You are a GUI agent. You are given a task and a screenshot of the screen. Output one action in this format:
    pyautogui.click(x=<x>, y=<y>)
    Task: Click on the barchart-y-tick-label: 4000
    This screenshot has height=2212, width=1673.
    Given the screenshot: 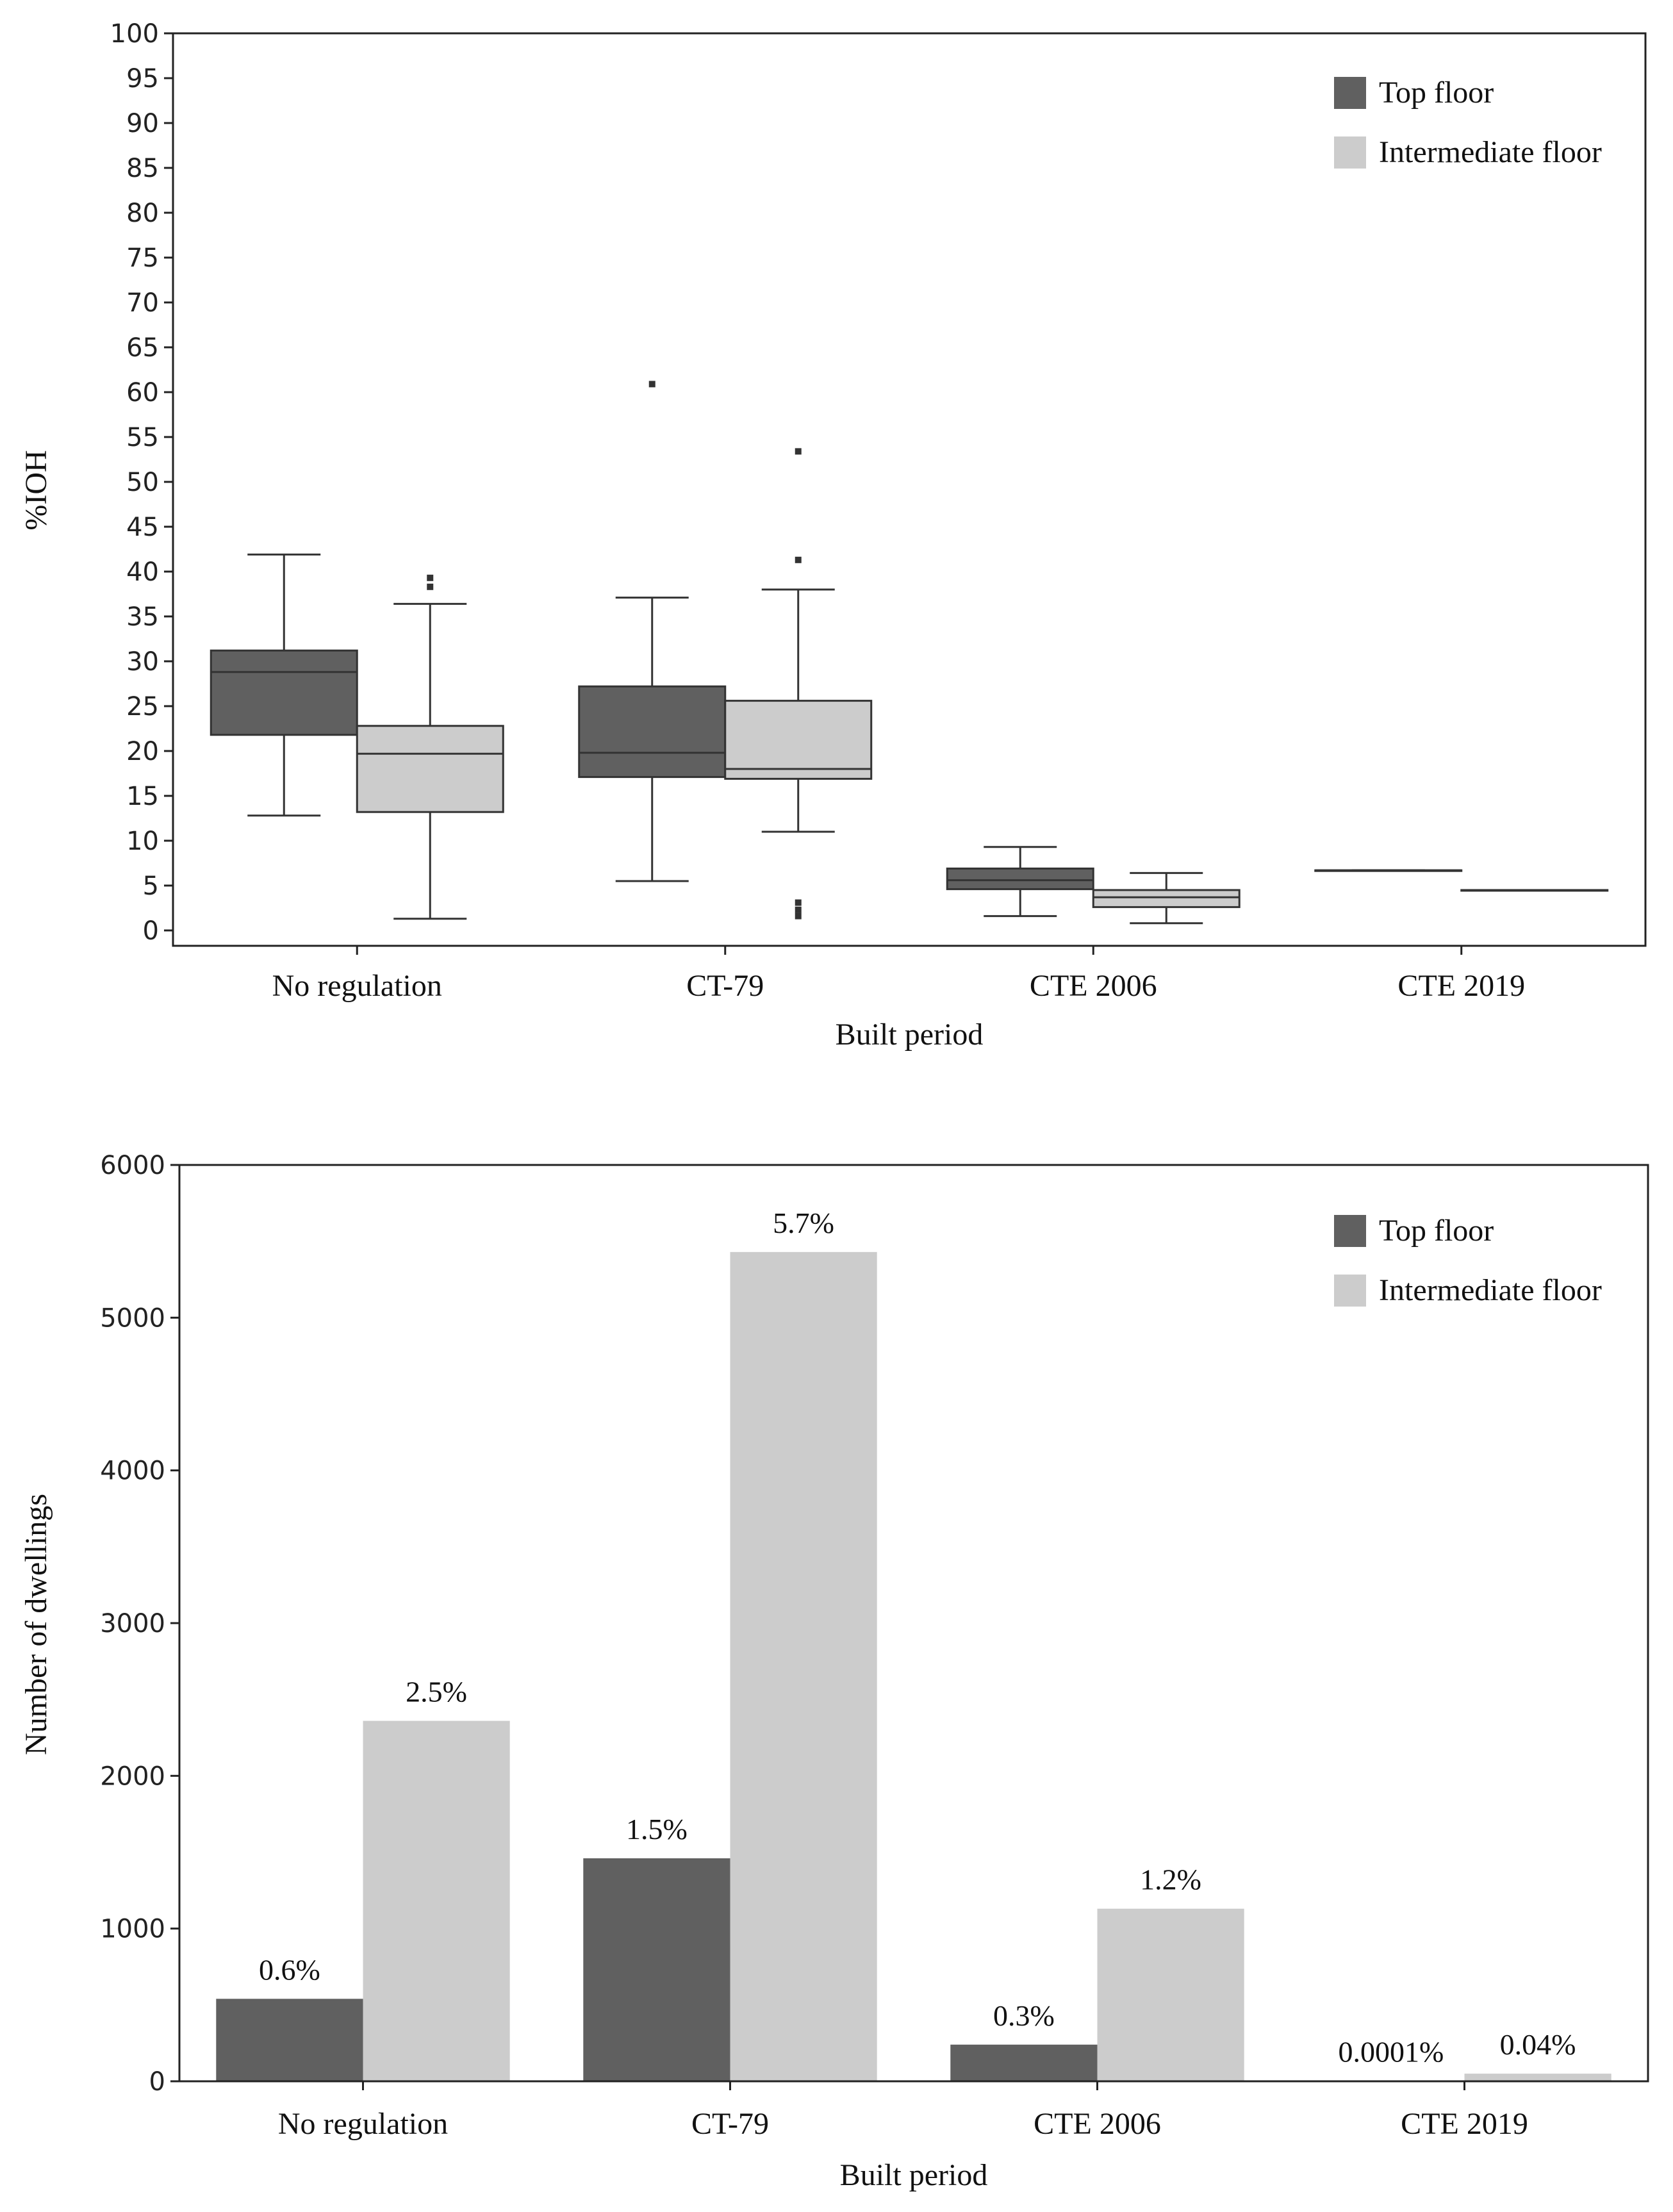 What is the action you would take?
    pyautogui.click(x=132, y=1471)
    